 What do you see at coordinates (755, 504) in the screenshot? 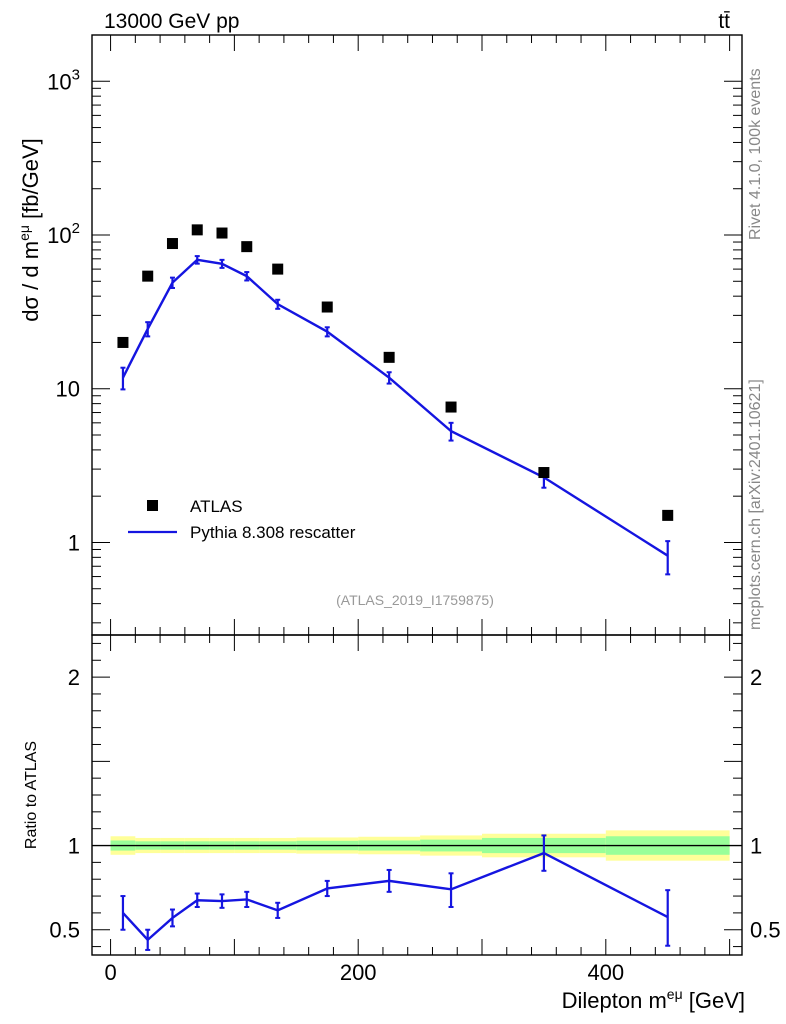
I see `mcplots-source-label: mcplots.cern.ch [arXiv:2401.10621]` at bounding box center [755, 504].